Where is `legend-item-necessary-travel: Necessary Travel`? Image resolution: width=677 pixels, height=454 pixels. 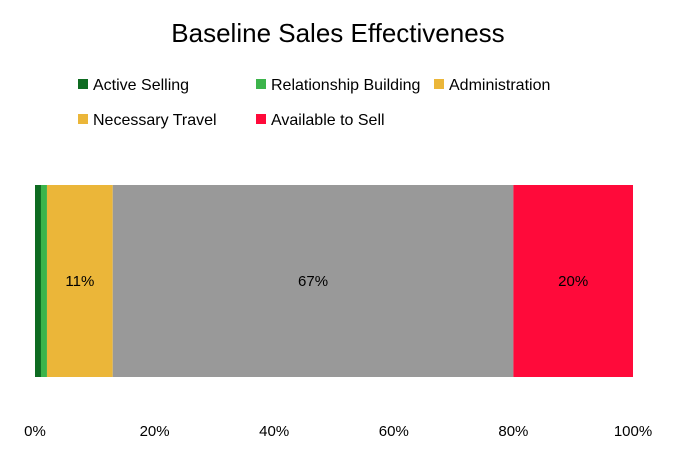 legend-item-necessary-travel: Necessary Travel is located at coordinates (147, 120).